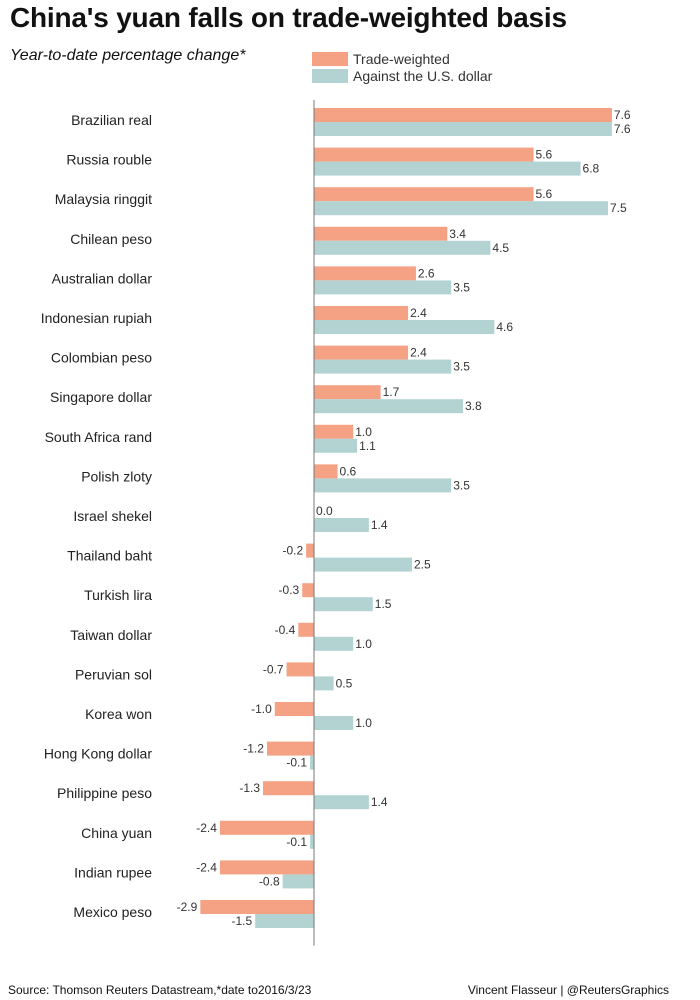 This screenshot has width=700, height=1000. What do you see at coordinates (111, 120) in the screenshot?
I see `category-label-brazilian-real: Brazilian real` at bounding box center [111, 120].